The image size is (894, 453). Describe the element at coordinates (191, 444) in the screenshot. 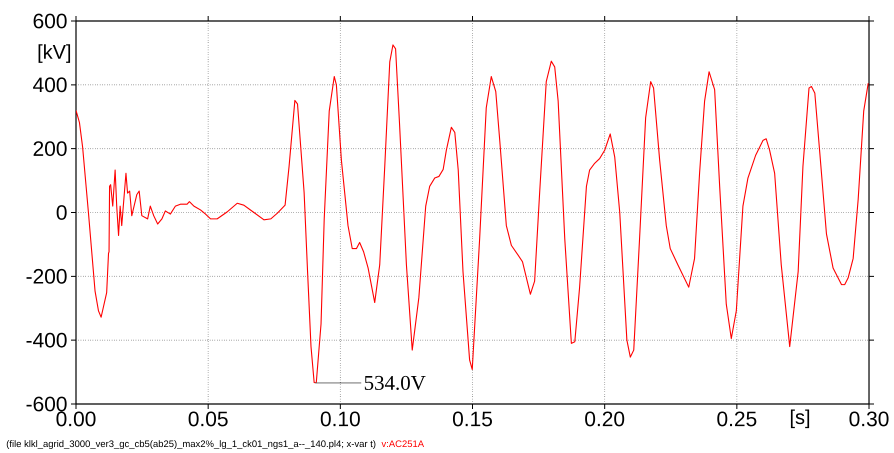

I see `text: (file klkl_agrid_3000_ver3_gc_cb5(ab25)_max2%_lg_1_ck01_ngs1_a--_140.pl4; x-var t)` at that location.